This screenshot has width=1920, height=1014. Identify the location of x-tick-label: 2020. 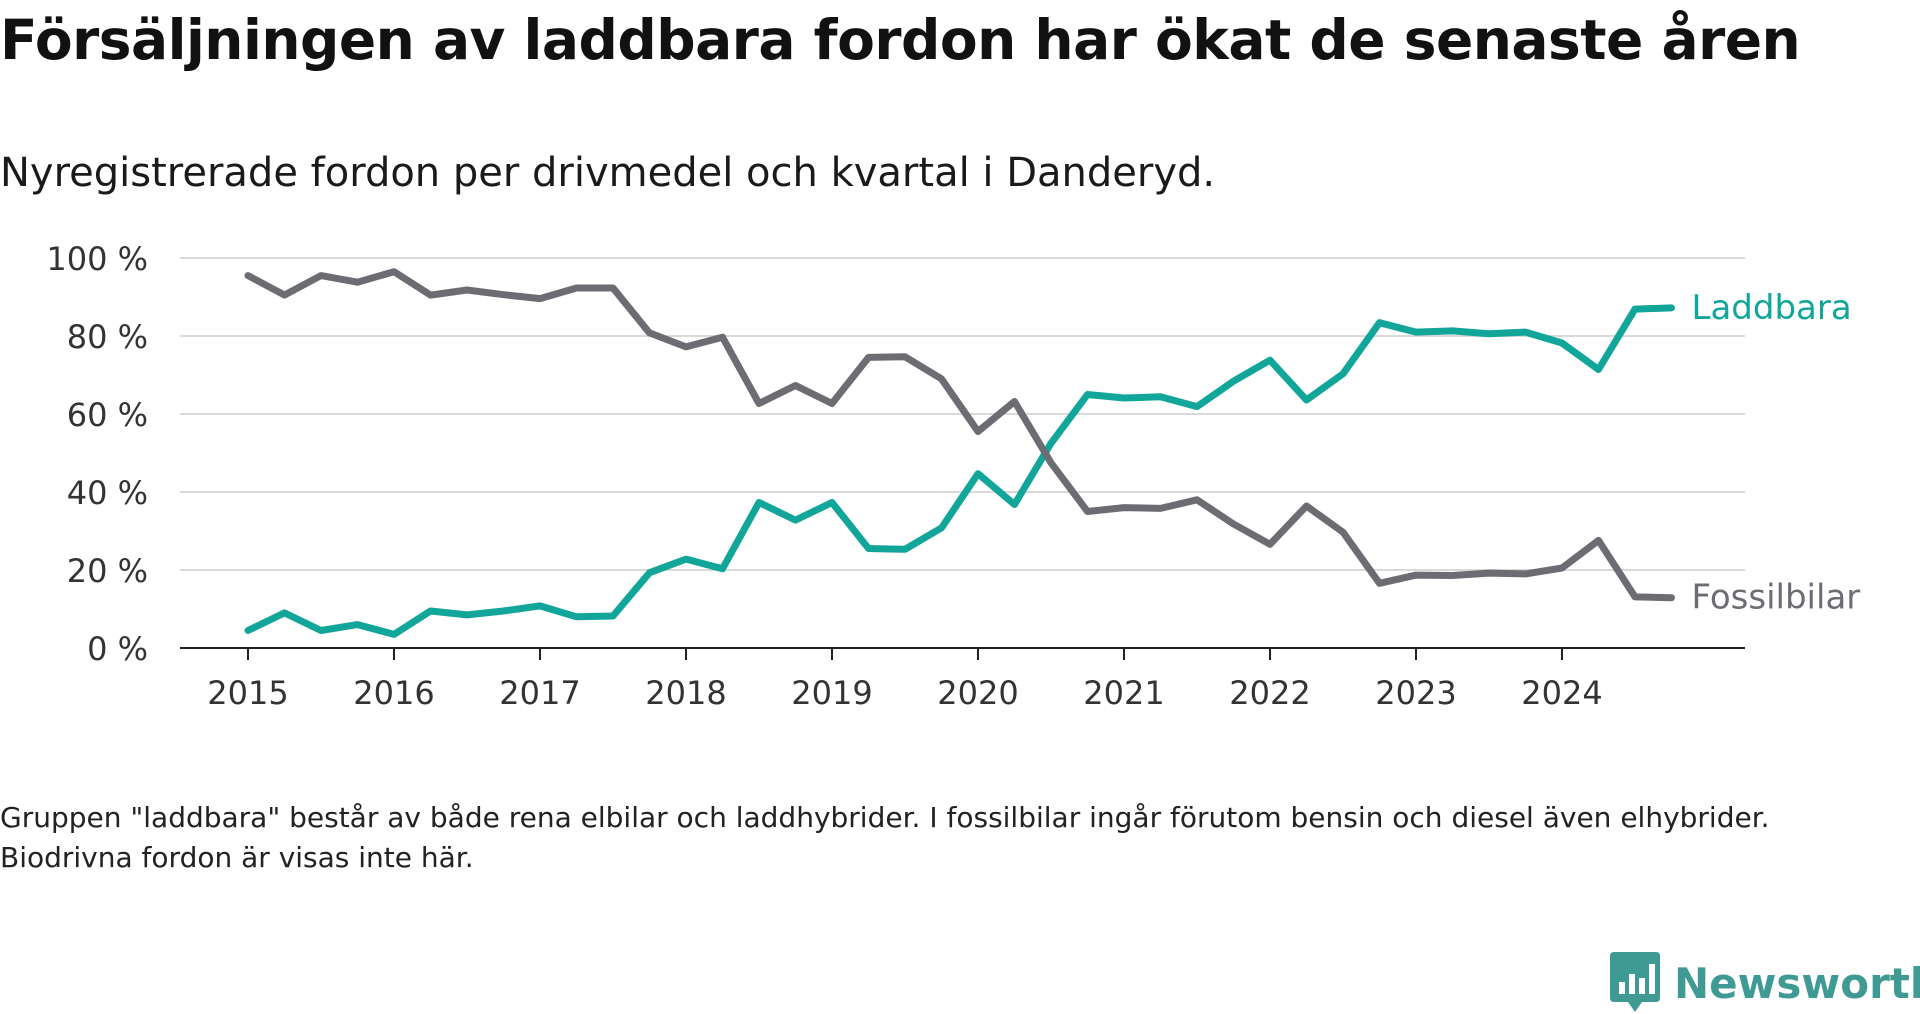
(977, 693).